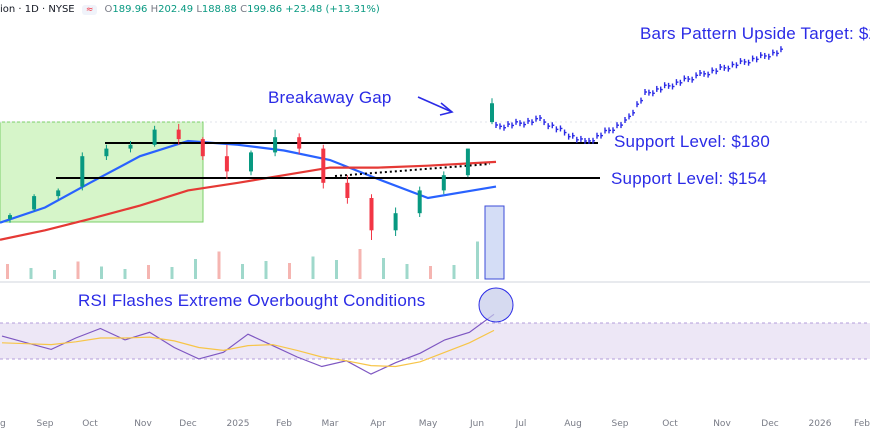 The height and width of the screenshot is (430, 870). What do you see at coordinates (820, 424) in the screenshot?
I see `x-axis-tick-label: 2026` at bounding box center [820, 424].